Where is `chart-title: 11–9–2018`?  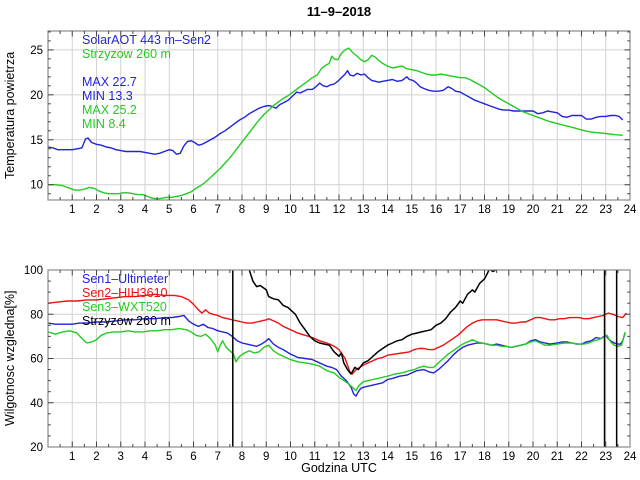
chart-title: 11–9–2018 is located at coordinates (339, 11).